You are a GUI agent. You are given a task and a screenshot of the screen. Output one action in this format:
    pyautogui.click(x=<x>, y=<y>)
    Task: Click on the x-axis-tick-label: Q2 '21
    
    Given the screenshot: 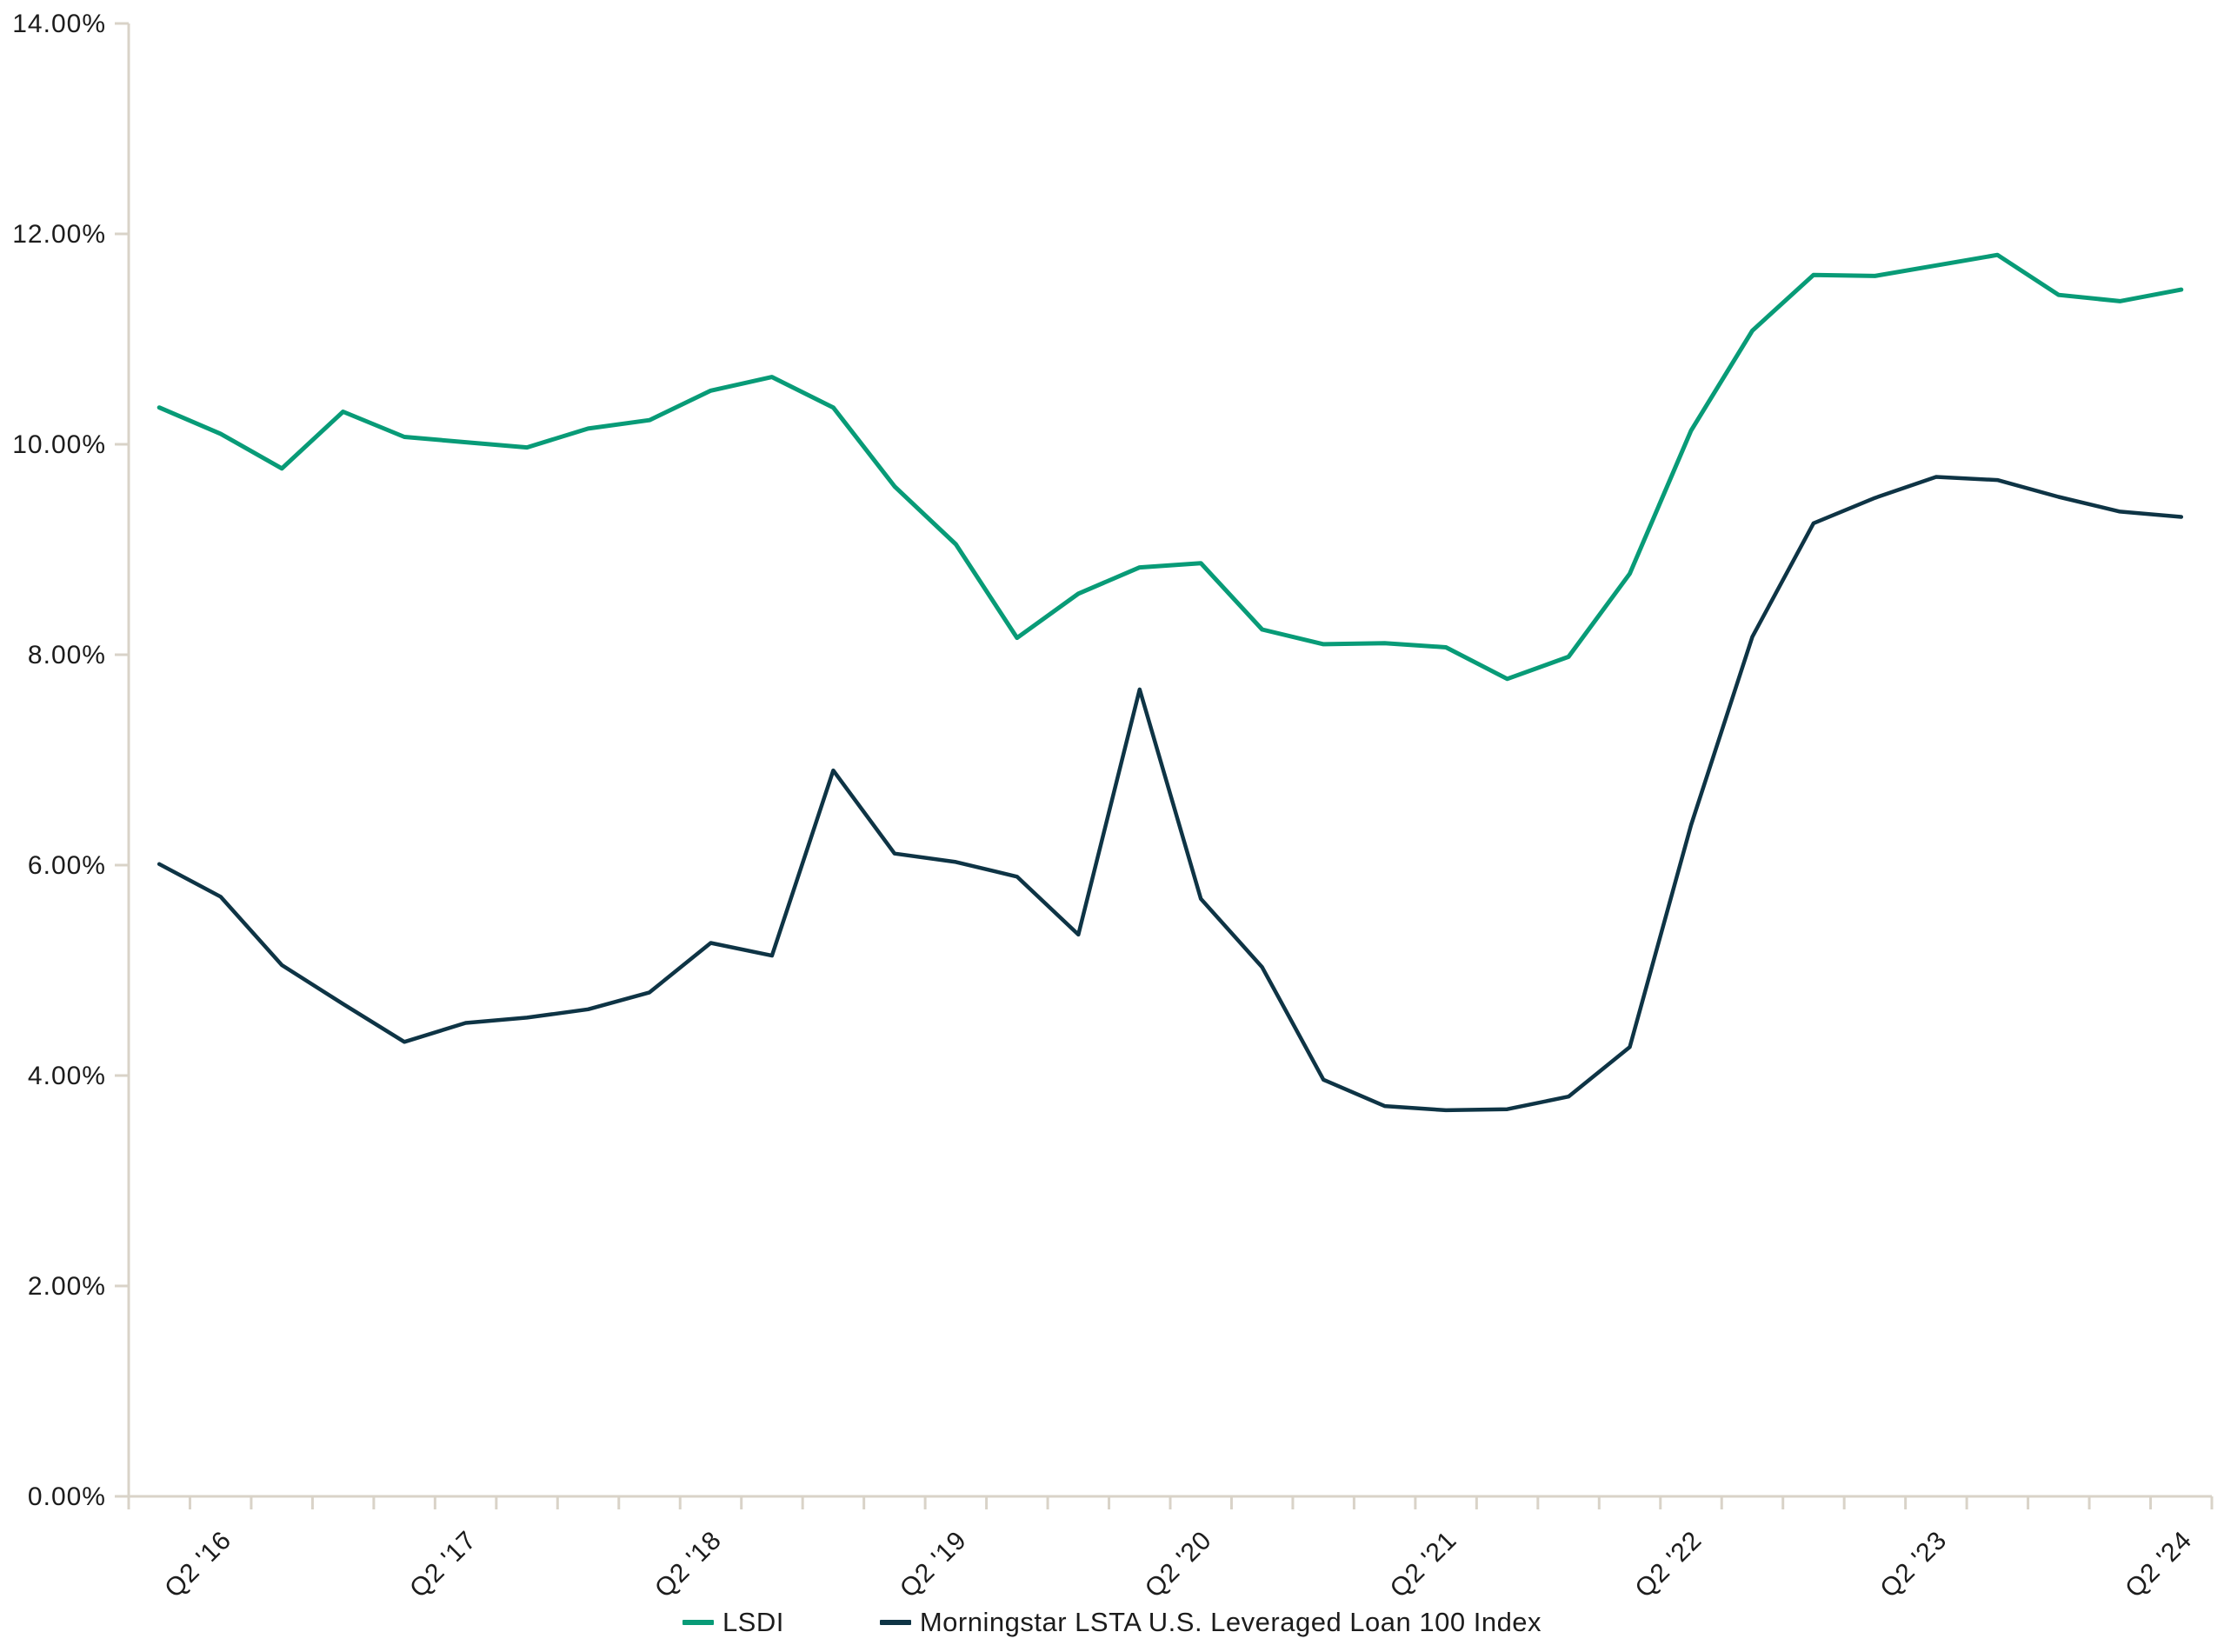 What is the action you would take?
    pyautogui.click(x=1424, y=1561)
    